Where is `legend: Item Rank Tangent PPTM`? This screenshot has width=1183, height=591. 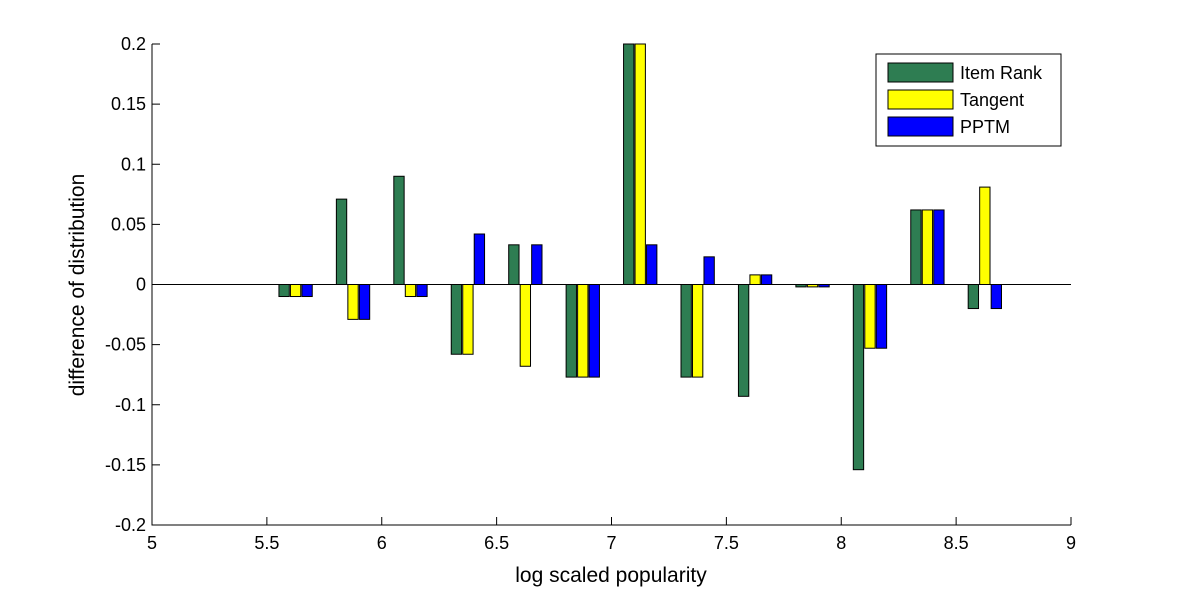
legend: Item Rank Tangent PPTM is located at coordinates (968, 100).